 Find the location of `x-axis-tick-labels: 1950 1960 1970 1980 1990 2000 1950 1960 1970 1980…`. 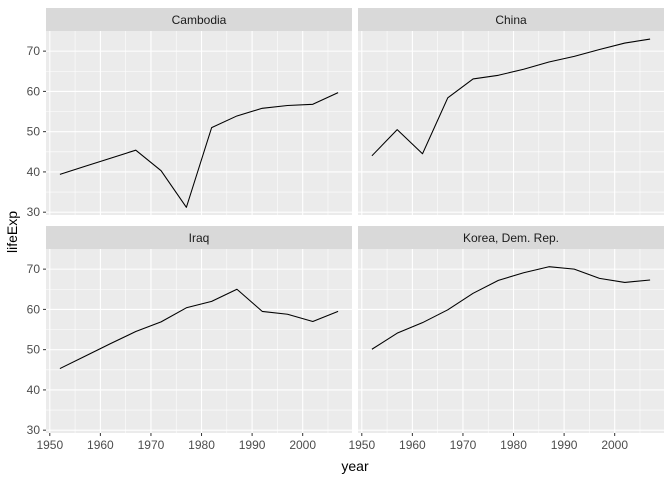

x-axis-tick-labels: 1950 1960 1970 1980 1990 2000 1950 1960 1970 1980… is located at coordinates (332, 442).